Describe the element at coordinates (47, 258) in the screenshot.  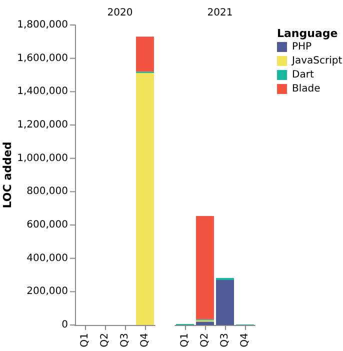
I see `y-tick-label: 400,000` at that location.